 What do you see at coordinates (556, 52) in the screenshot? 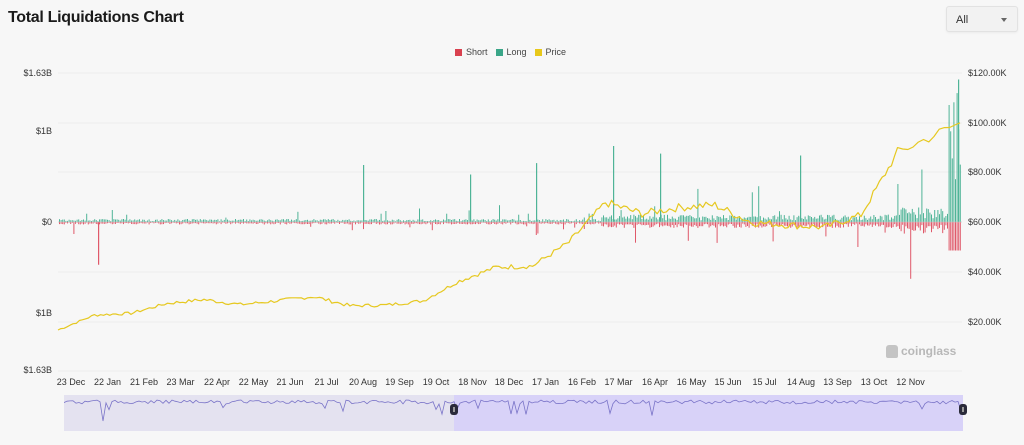
I see `legend-label: Price` at bounding box center [556, 52].